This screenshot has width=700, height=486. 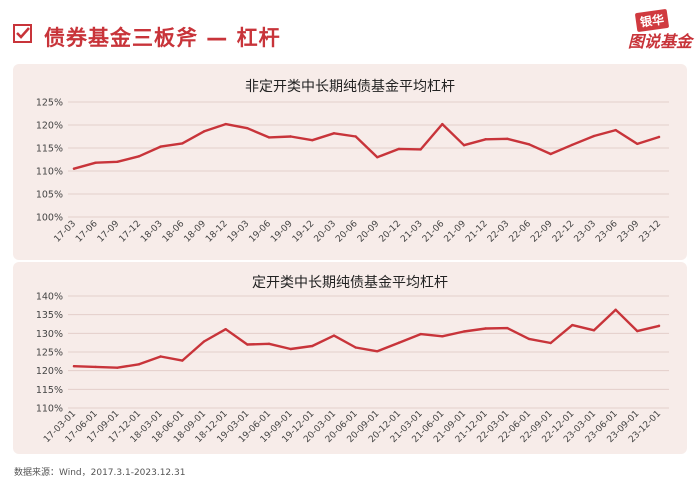 I want to click on x-tick-label: 17-06, so click(x=87, y=232).